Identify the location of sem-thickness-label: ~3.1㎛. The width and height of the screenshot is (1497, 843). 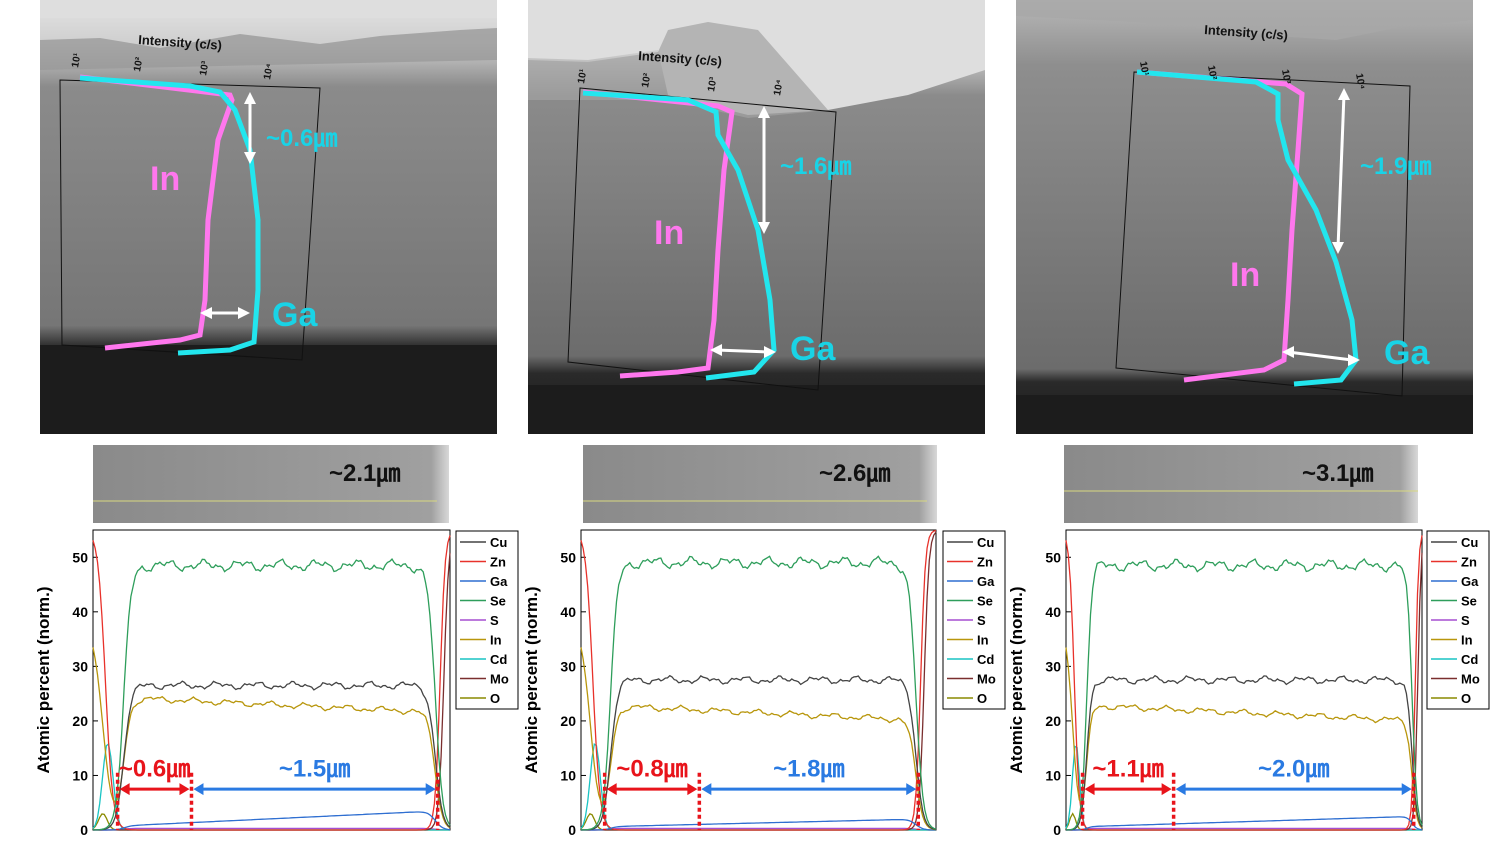
(1337, 474).